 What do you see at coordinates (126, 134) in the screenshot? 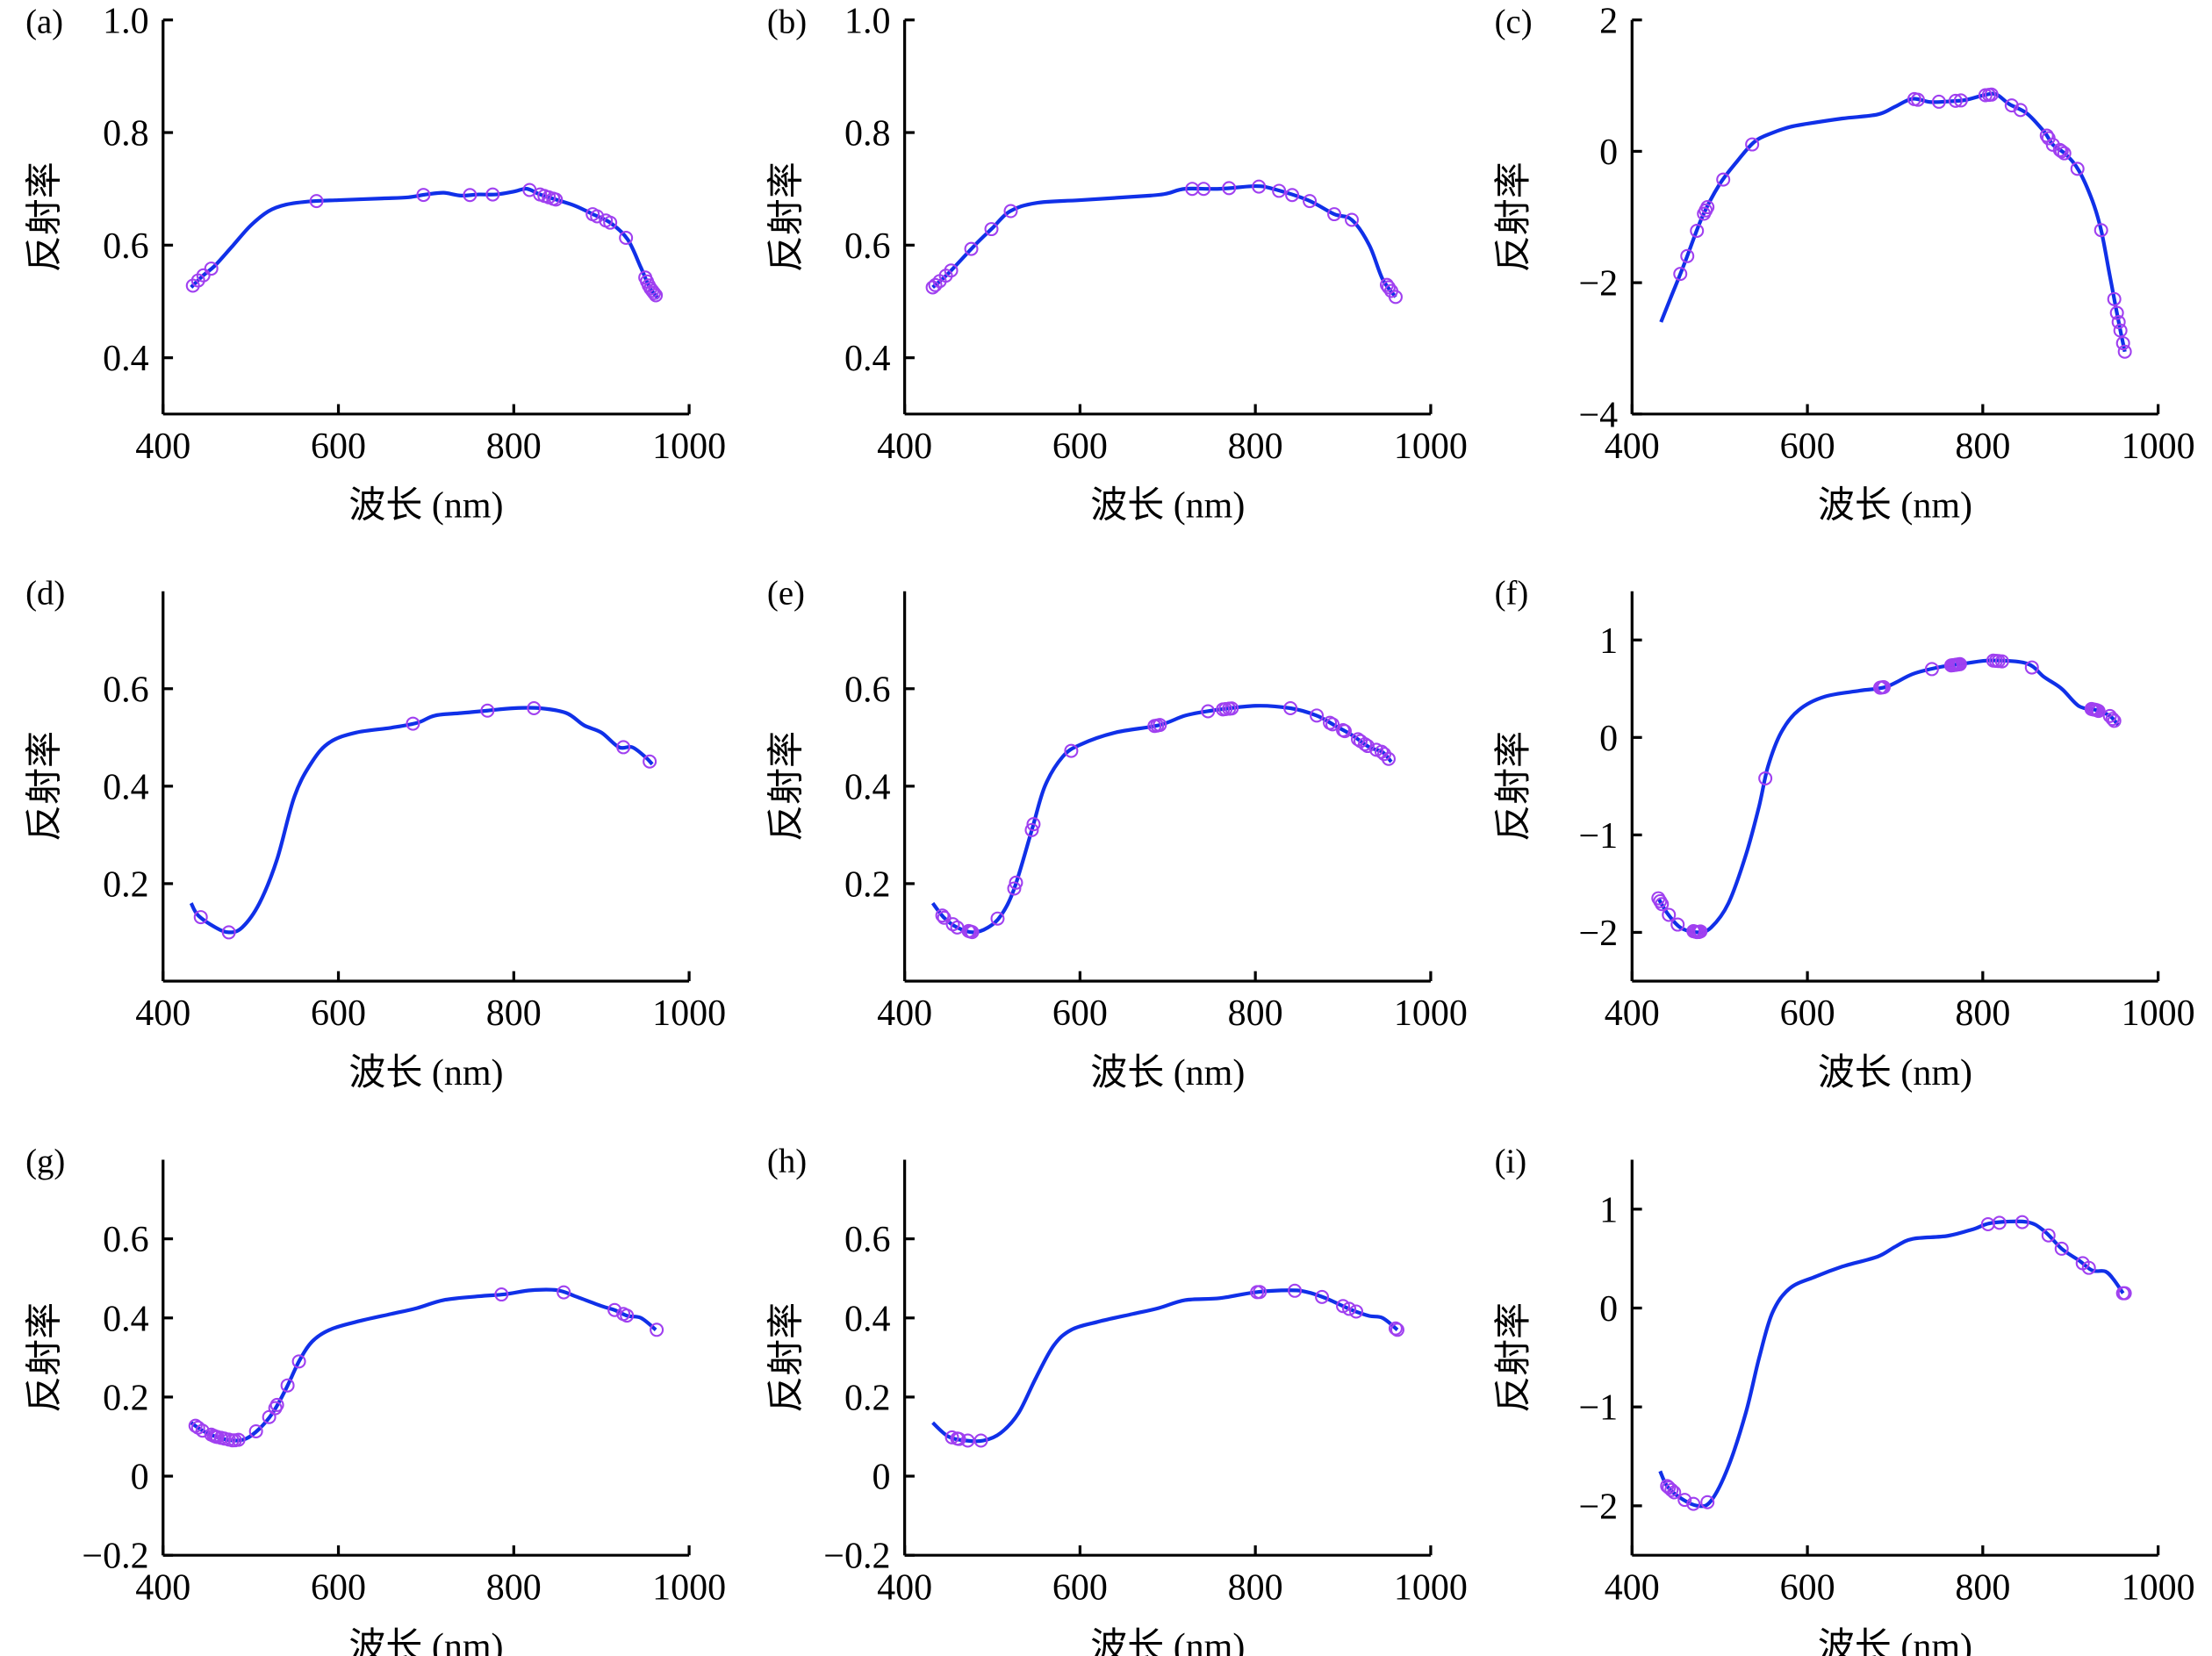
I see `y-tick-label: 0.8` at bounding box center [126, 134].